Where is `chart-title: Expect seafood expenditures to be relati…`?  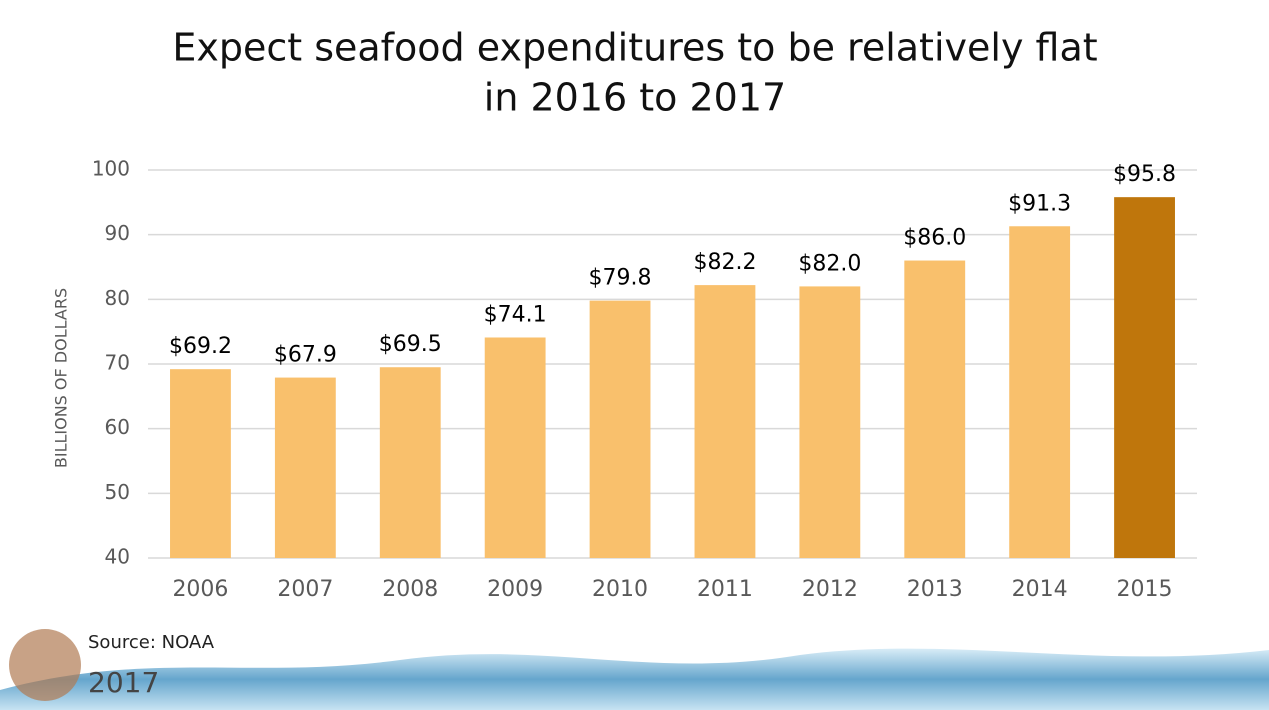
chart-title: Expect seafood expenditures to be relati… is located at coordinates (634, 48).